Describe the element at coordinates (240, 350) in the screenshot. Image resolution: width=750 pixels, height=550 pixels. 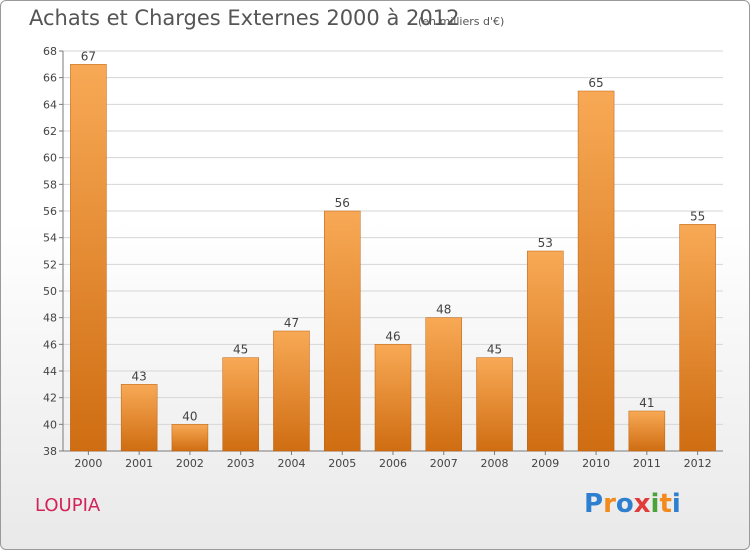
I see `value-label-2003: 45` at that location.